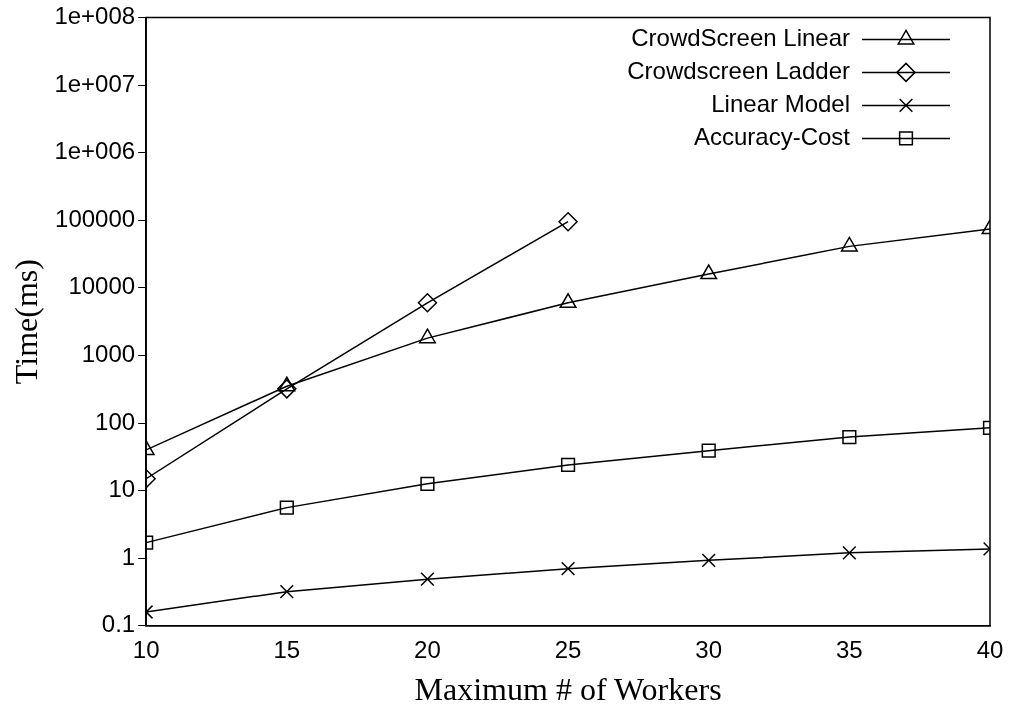  Describe the element at coordinates (990, 649) in the screenshot. I see `x-tick-label: 40` at that location.